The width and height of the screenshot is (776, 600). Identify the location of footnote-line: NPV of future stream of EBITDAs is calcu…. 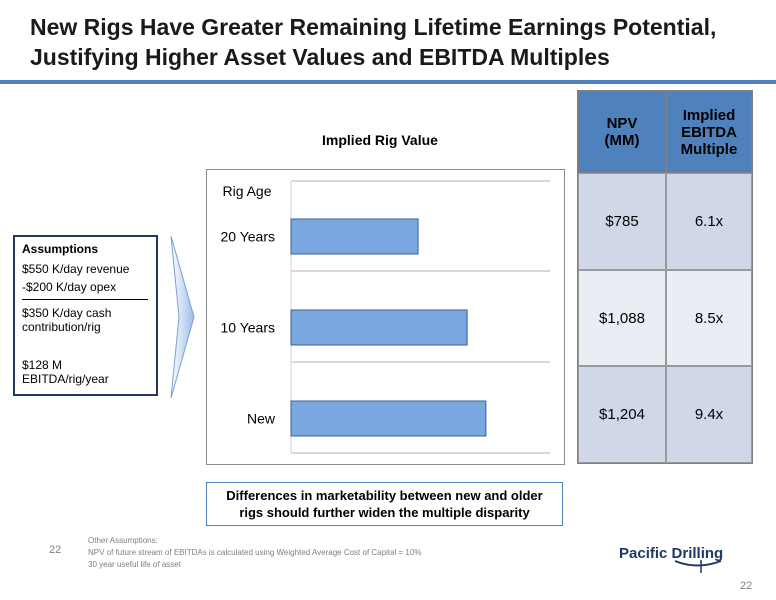
(255, 552).